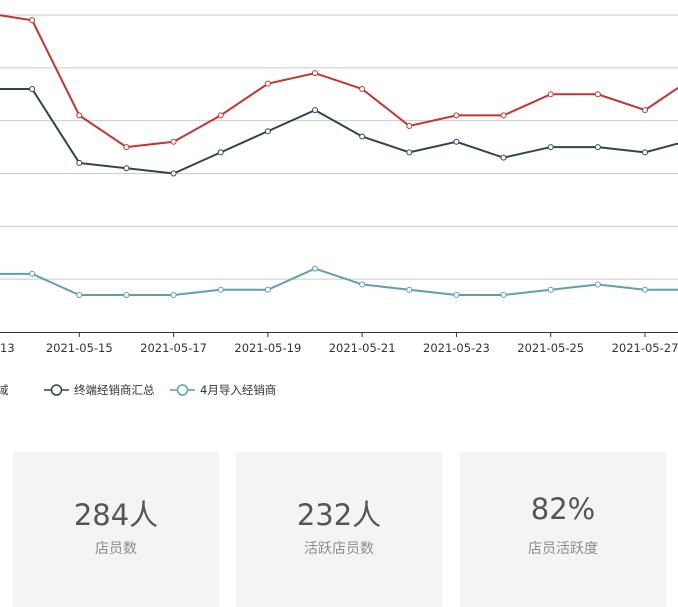 The image size is (678, 607). What do you see at coordinates (116, 549) in the screenshot?
I see `stat-label: 店员数` at bounding box center [116, 549].